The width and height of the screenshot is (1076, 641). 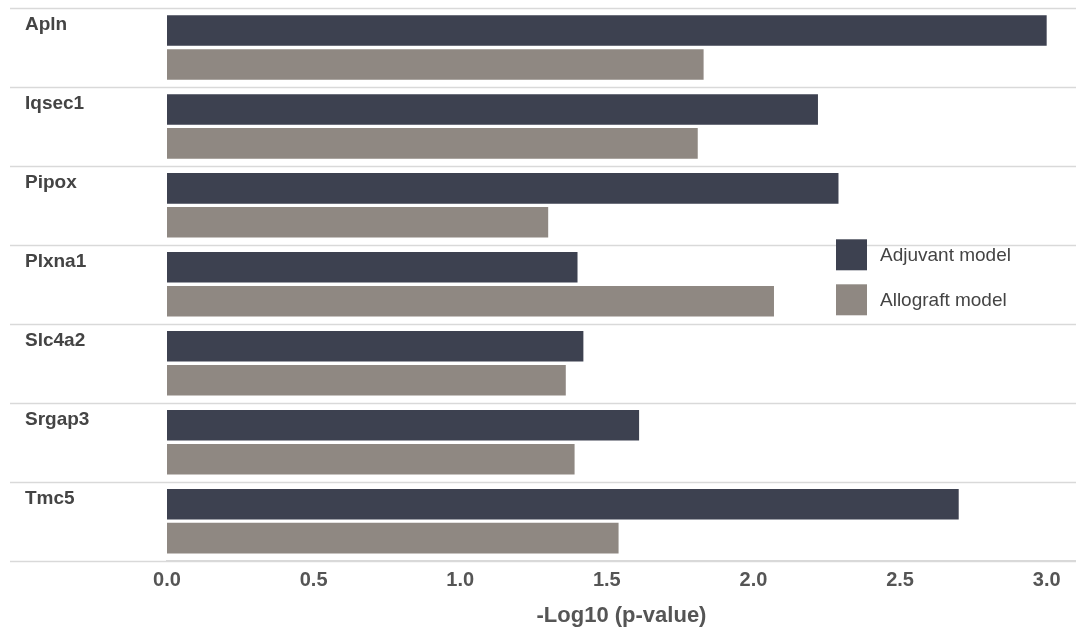 I want to click on x-tick-label: 0.5, so click(x=313, y=579).